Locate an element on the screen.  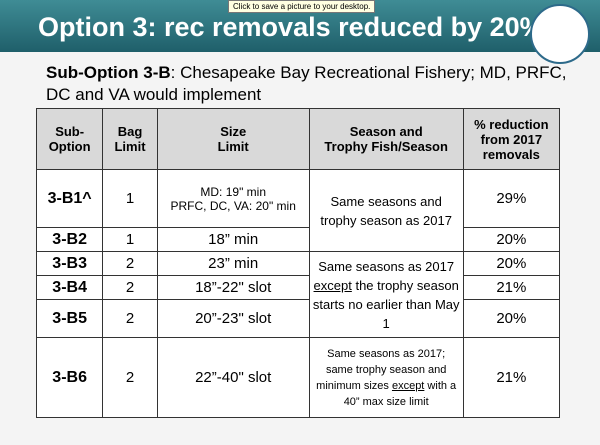
season-text: with a 40” max size limit is located at coordinates (400, 393).